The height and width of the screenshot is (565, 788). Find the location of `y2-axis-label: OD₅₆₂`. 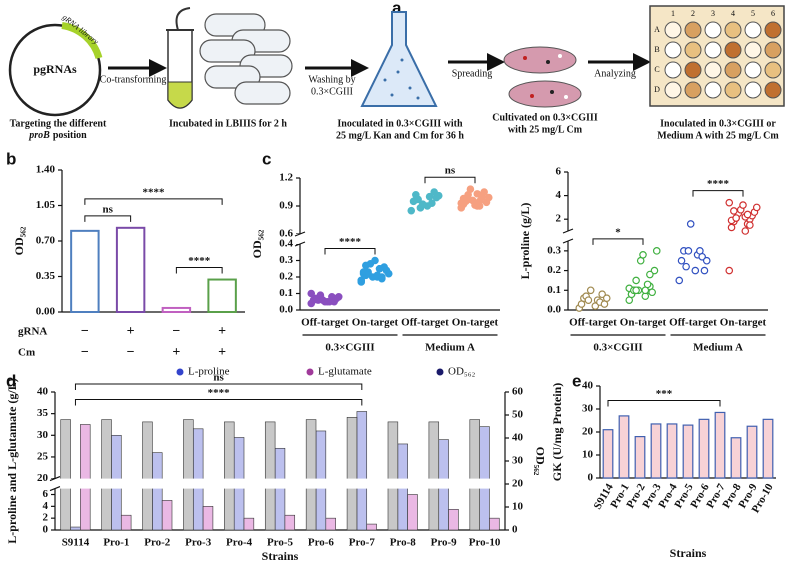

y2-axis-label: OD₅₆₂ is located at coordinates (540, 461).